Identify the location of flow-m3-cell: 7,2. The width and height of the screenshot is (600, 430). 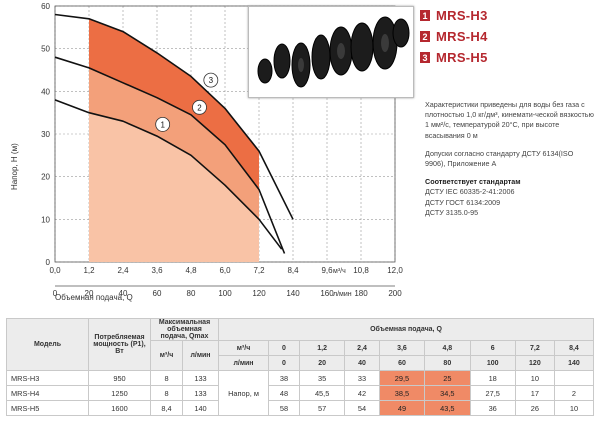
(534, 348).